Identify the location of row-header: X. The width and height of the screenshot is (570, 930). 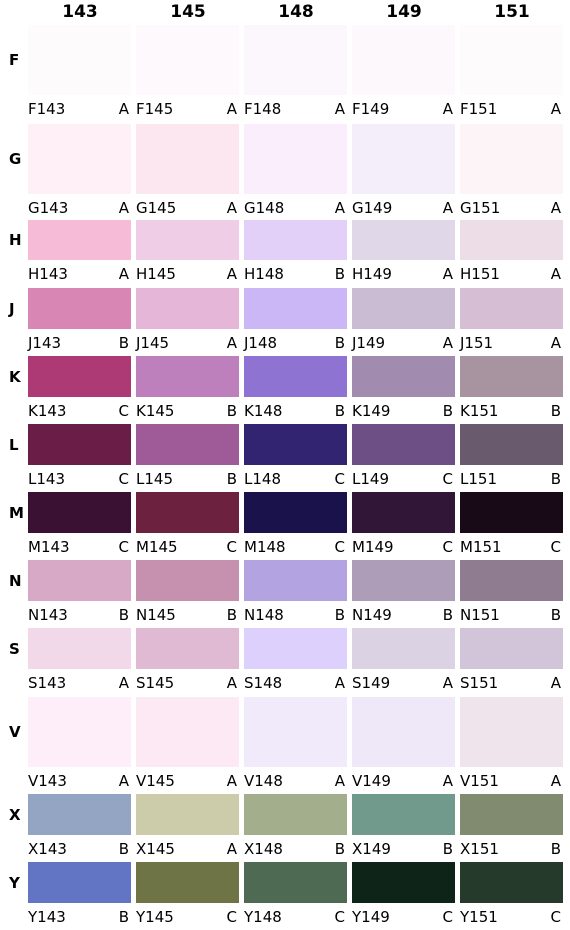
(15, 814).